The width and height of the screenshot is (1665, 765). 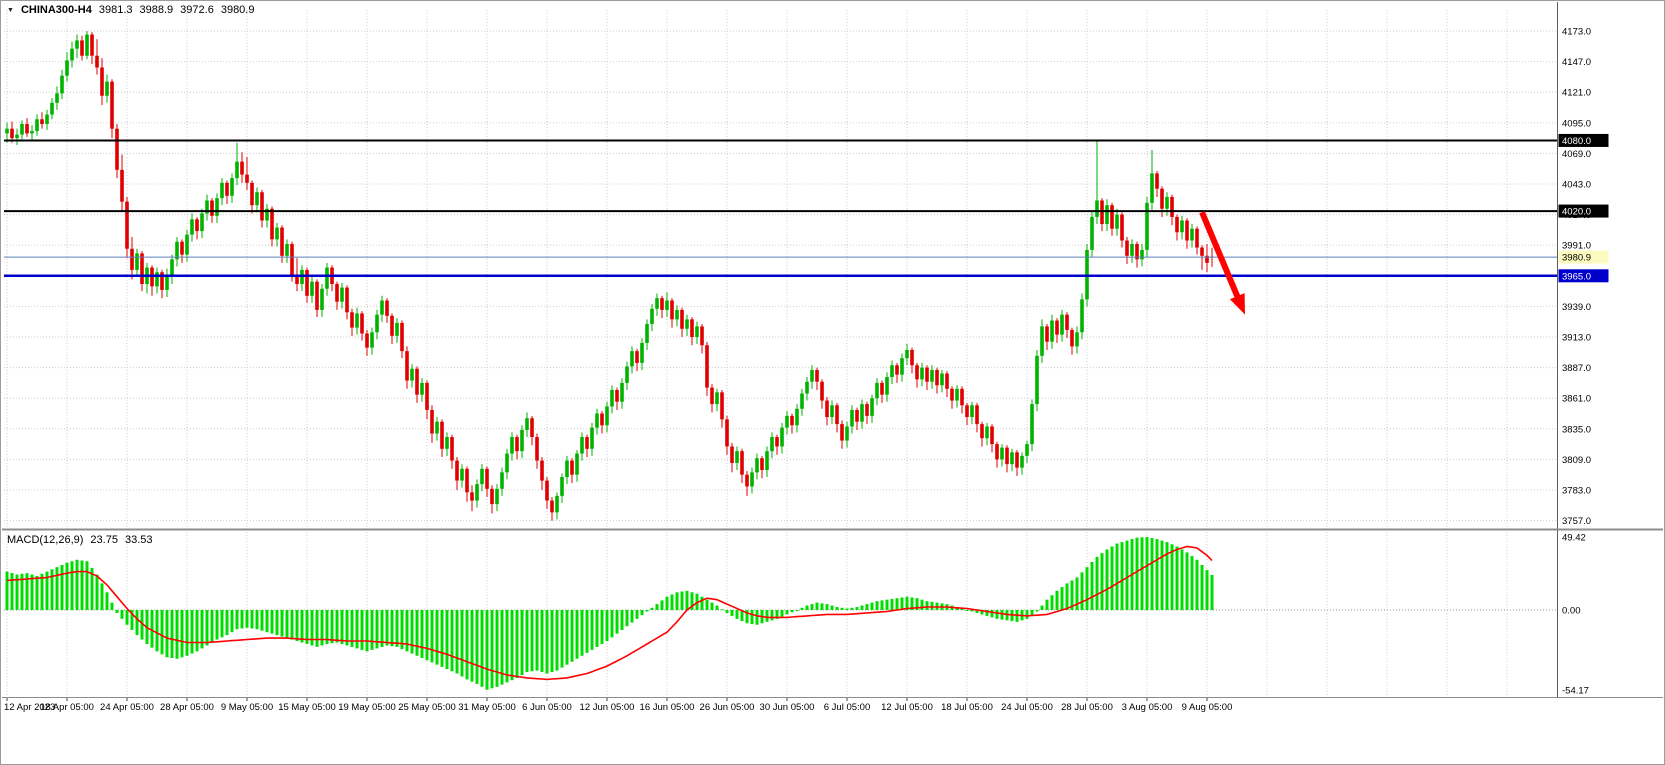 What do you see at coordinates (138, 540) in the screenshot?
I see `macd-signal-value: 33.53` at bounding box center [138, 540].